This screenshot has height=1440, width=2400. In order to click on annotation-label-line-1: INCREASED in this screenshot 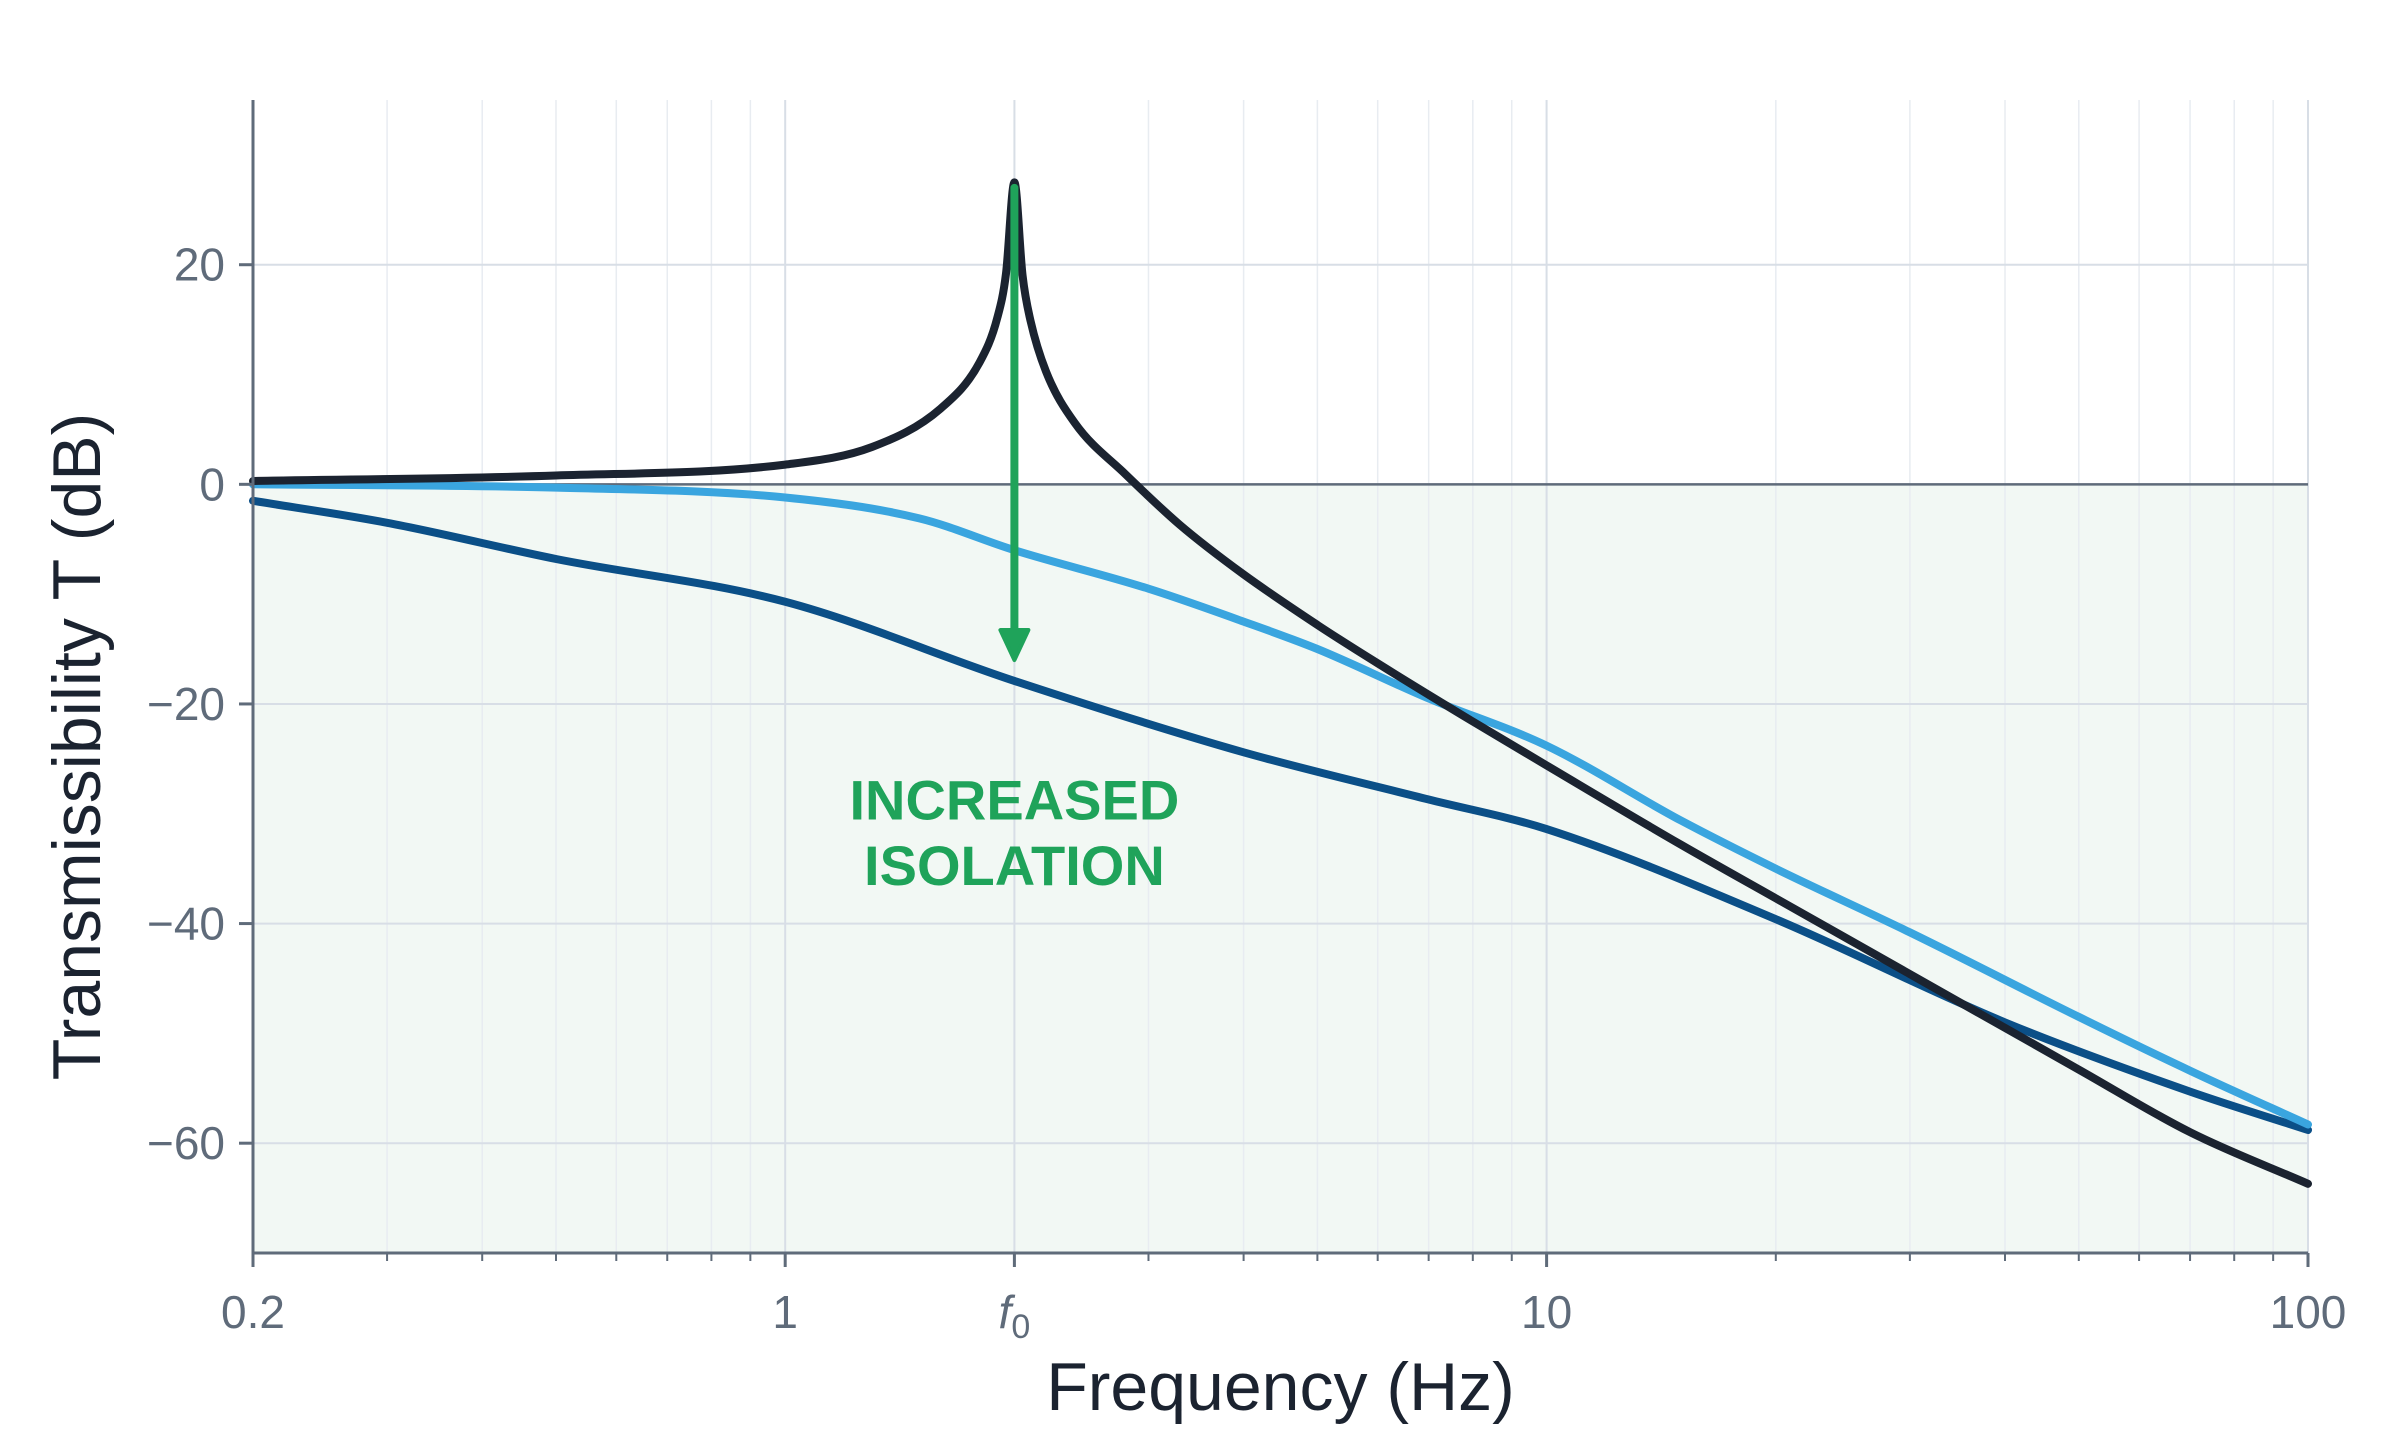, I will do `click(1014, 799)`.